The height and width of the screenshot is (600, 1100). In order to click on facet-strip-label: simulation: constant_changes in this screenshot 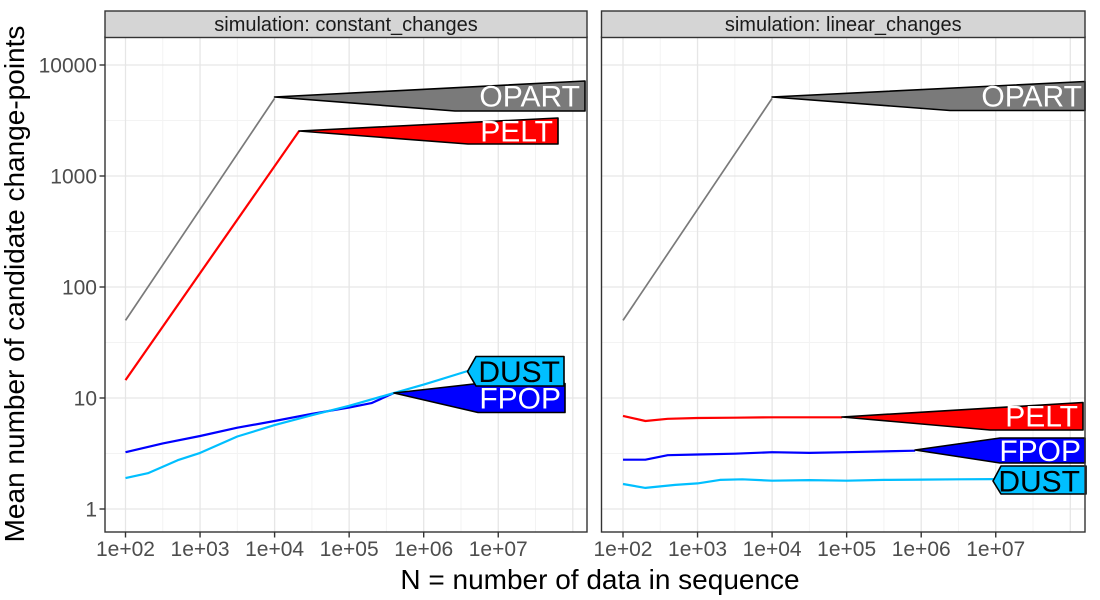, I will do `click(346, 25)`.